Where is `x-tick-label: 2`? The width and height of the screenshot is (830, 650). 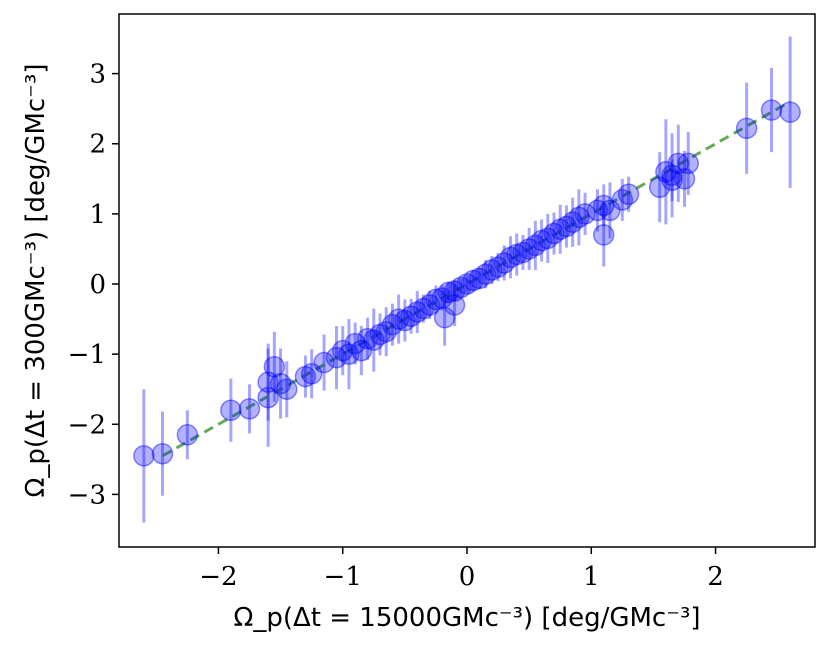 x-tick-label: 2 is located at coordinates (715, 577).